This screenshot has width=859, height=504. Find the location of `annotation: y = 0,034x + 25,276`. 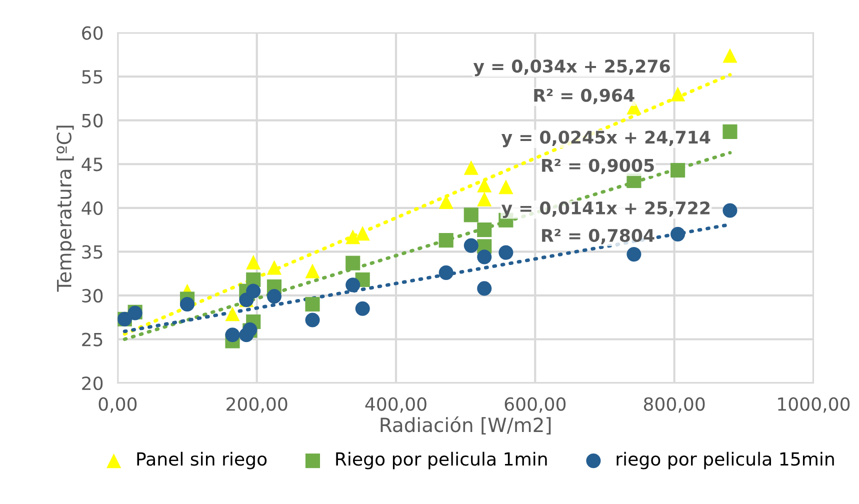

annotation: y = 0,034x + 25,276 is located at coordinates (571, 68).